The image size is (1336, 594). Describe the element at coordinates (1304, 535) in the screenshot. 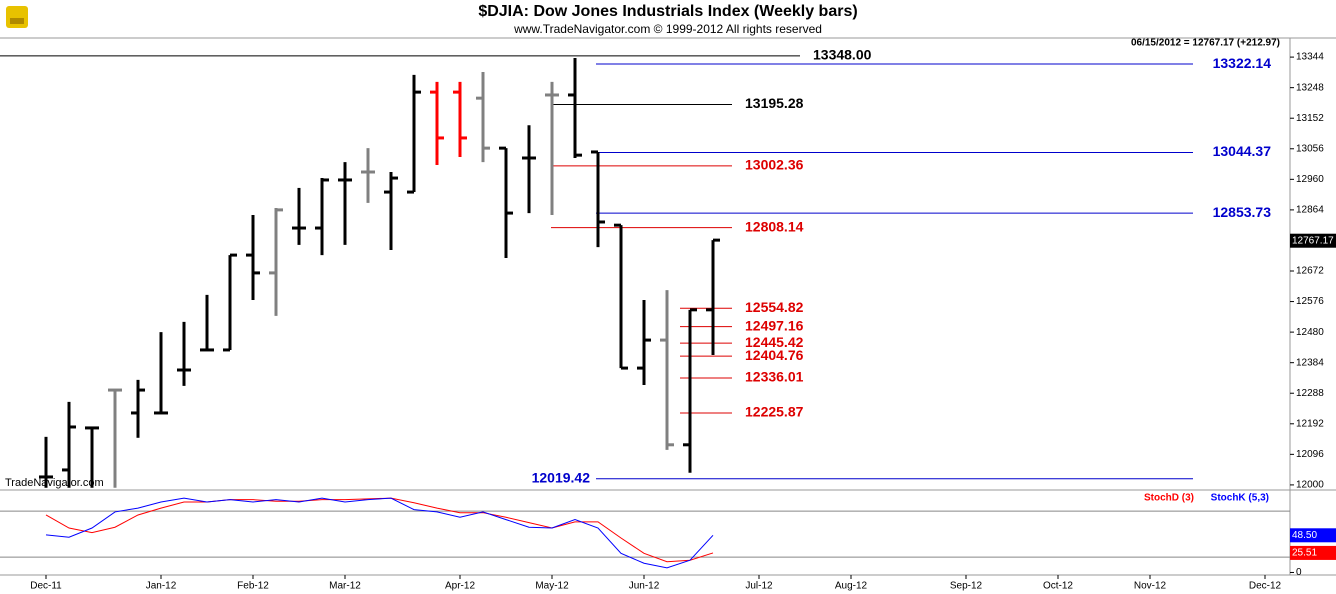

I see `last-value-label: 48.50` at that location.